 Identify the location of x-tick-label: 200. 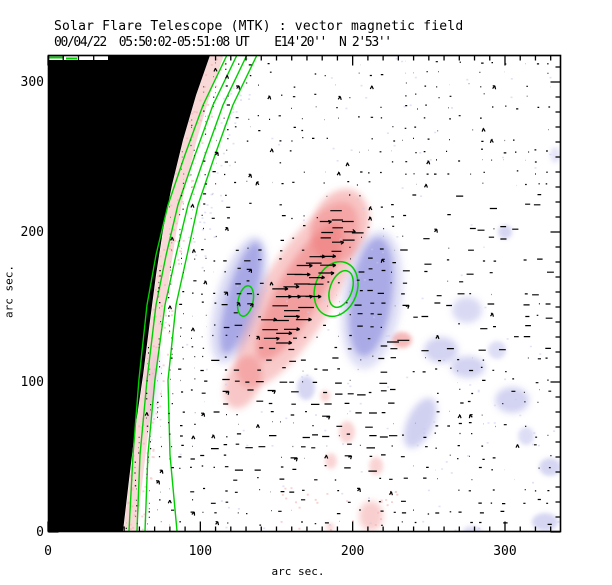
(352, 551).